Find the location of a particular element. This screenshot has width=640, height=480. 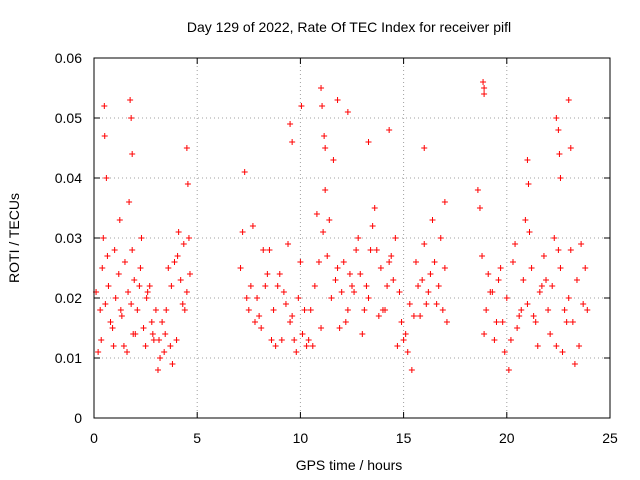

y-tick-label: 0.04 is located at coordinates (68, 178).